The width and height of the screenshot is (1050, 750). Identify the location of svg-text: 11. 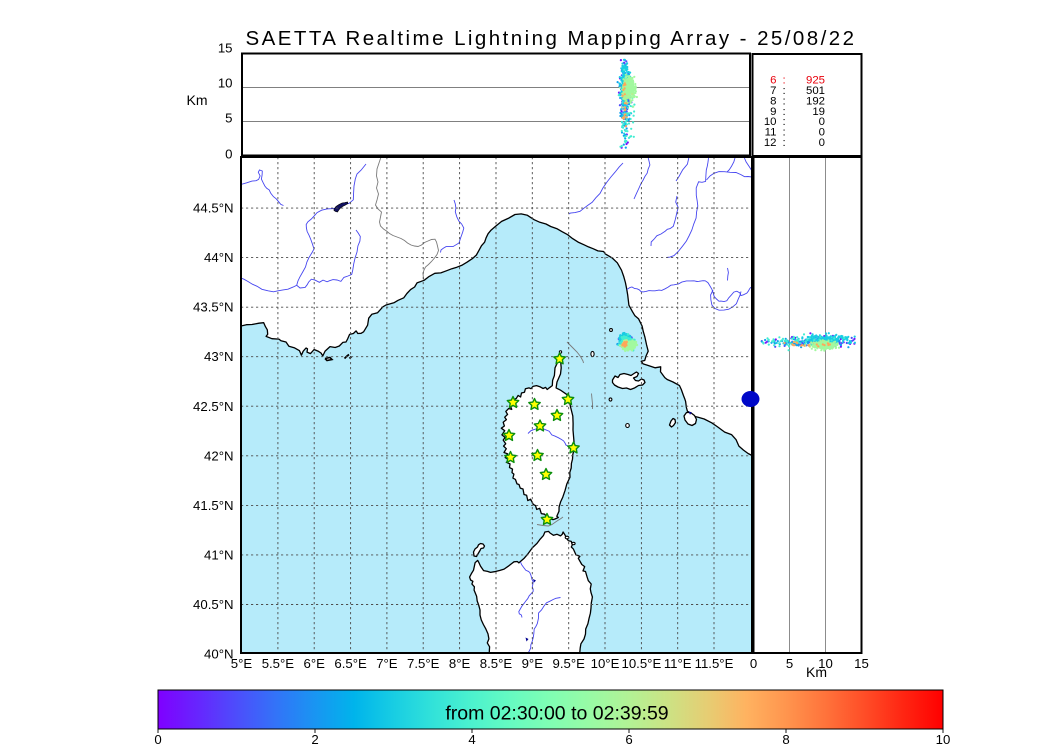
(771, 133).